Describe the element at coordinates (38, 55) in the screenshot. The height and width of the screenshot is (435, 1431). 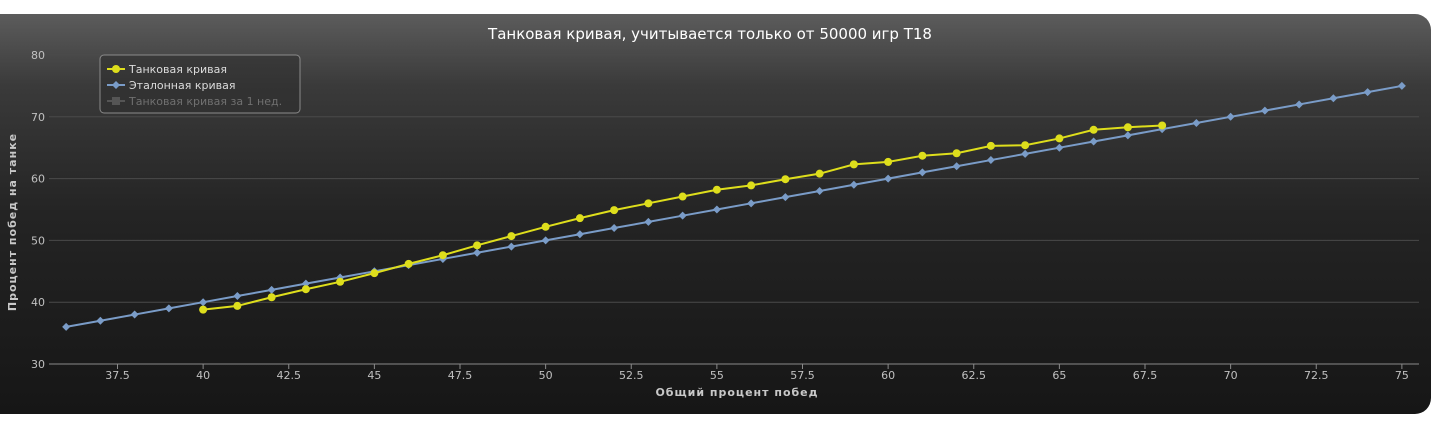
I see `y-tick-label: 80` at that location.